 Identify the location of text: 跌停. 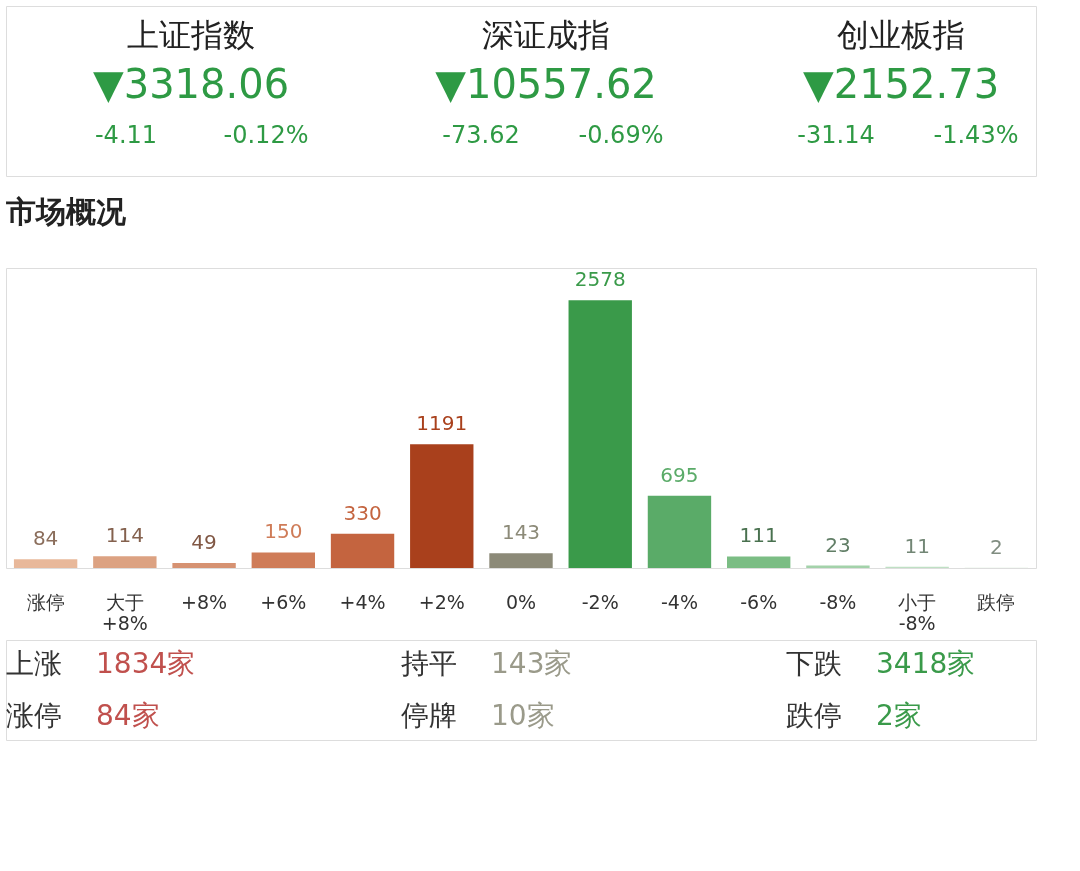
(814, 715).